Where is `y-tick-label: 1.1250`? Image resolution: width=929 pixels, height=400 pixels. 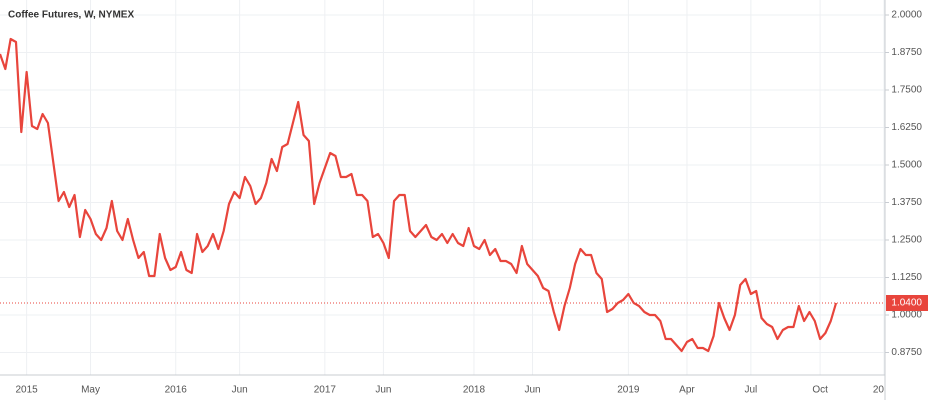 y-tick-label: 1.1250 is located at coordinates (906, 277).